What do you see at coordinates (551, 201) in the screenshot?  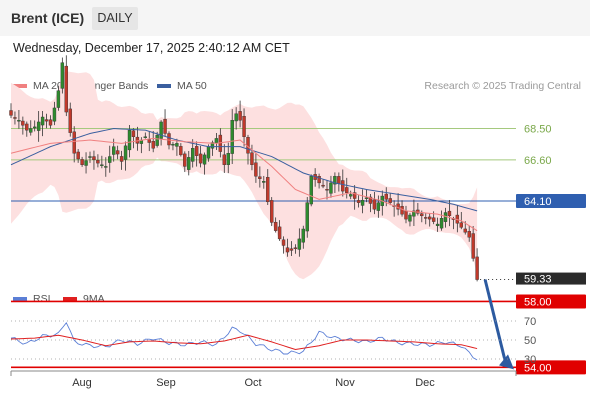 I see `level-tag-64.10` at bounding box center [551, 201].